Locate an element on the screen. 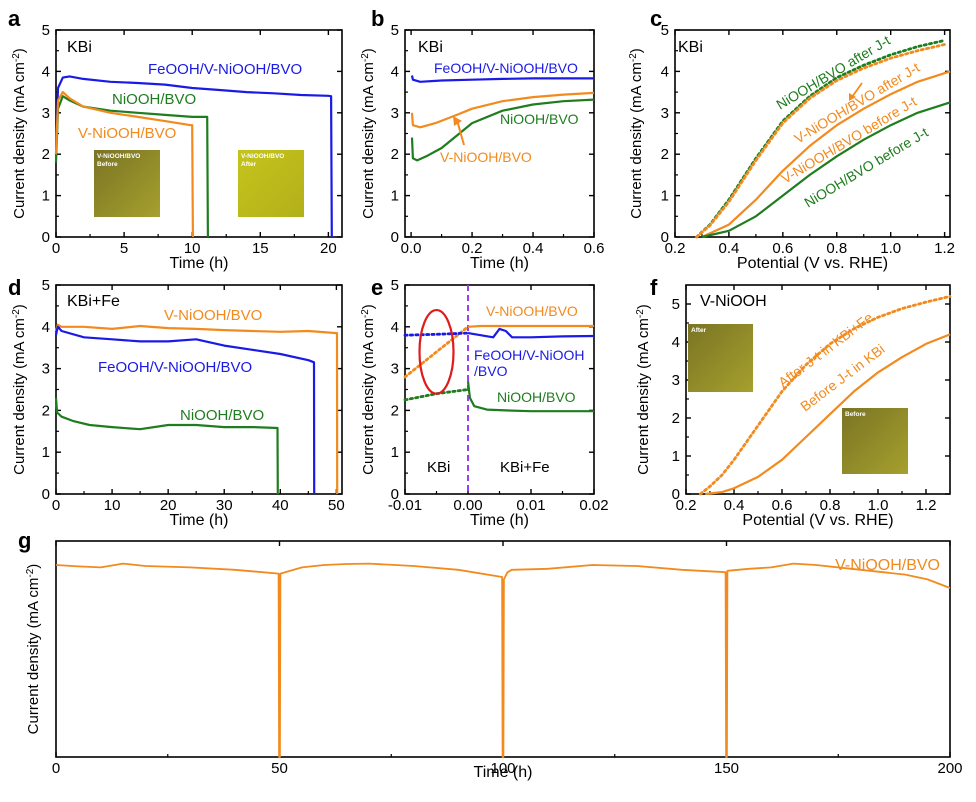 The width and height of the screenshot is (976, 802). x-tick-label: -0.01 is located at coordinates (405, 505).